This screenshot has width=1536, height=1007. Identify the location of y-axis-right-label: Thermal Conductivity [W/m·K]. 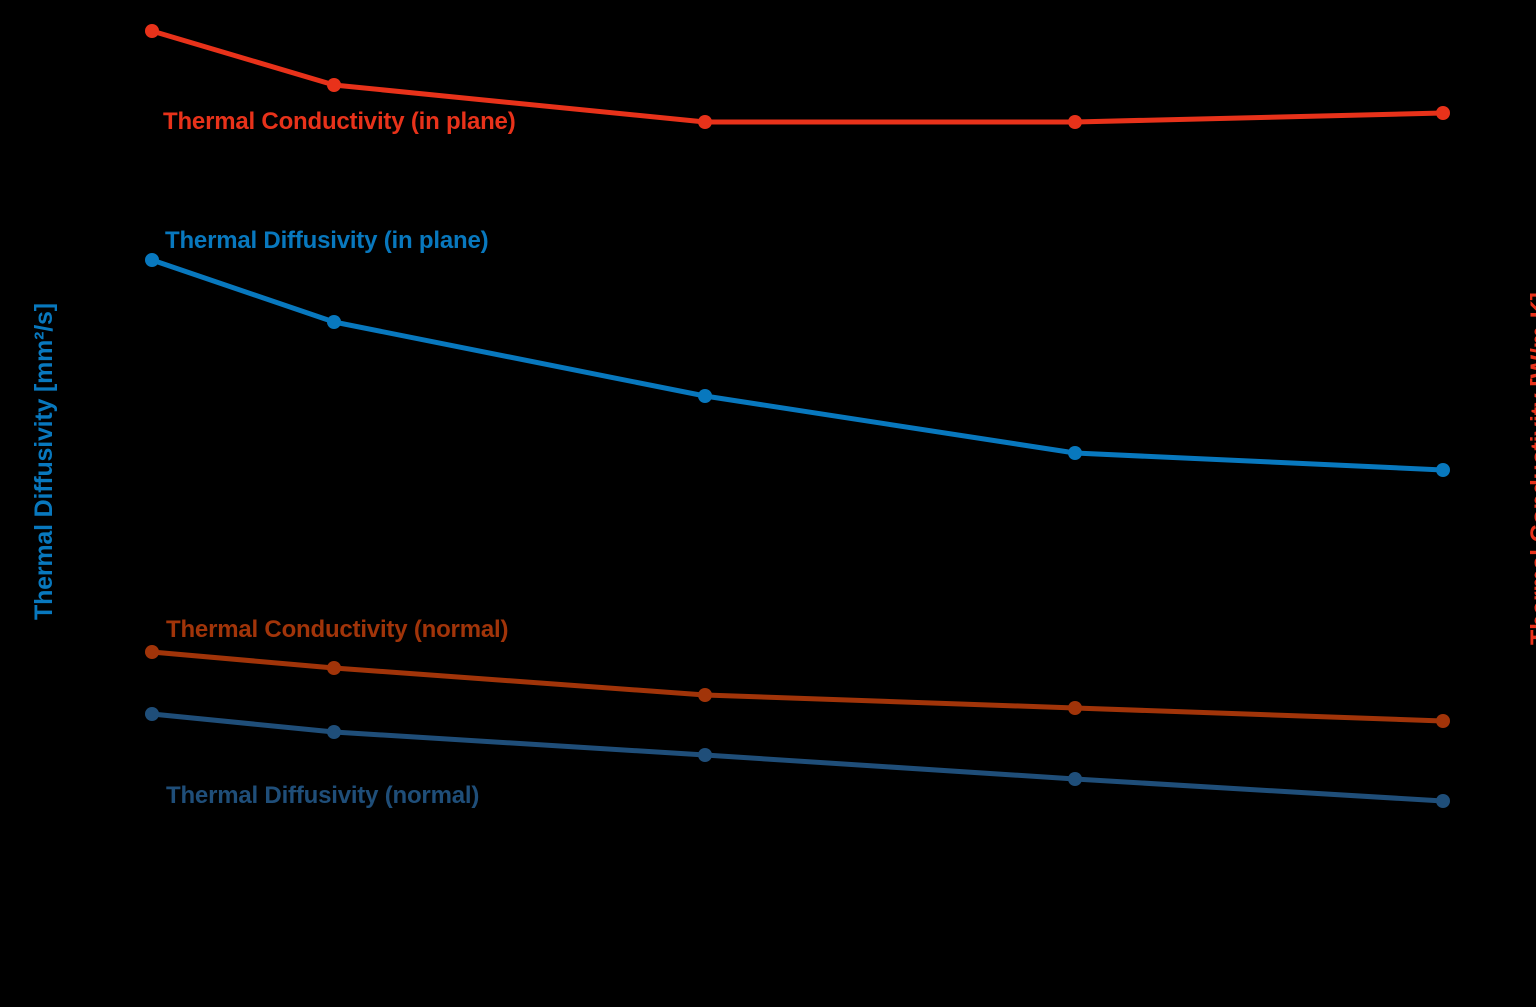
(1516, 503).